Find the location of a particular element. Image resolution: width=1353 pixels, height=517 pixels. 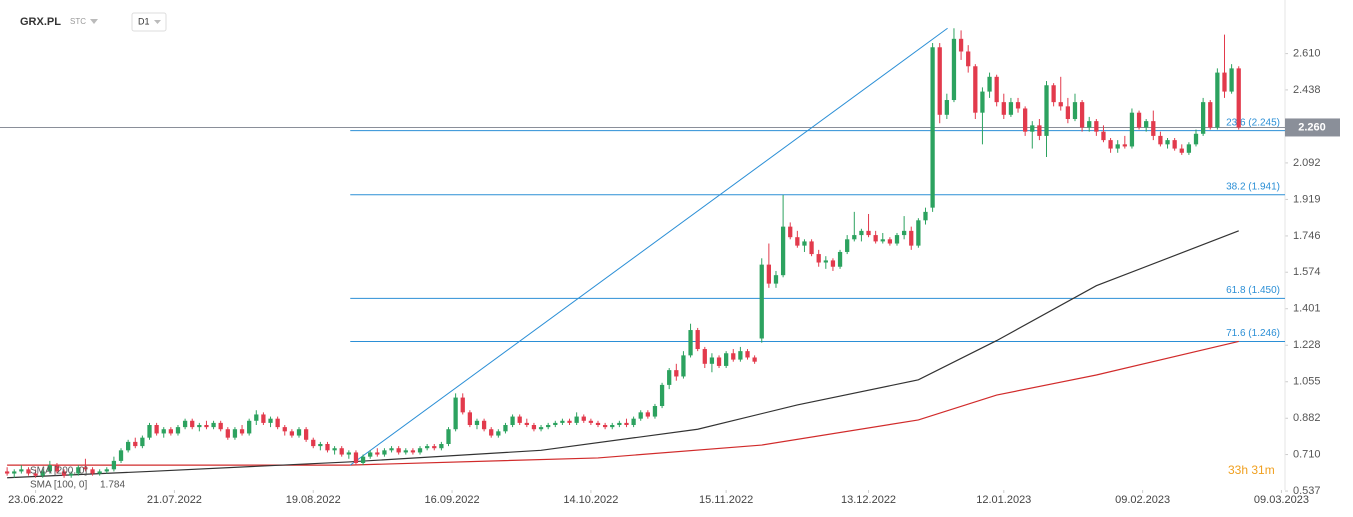

session-timer: 33h 31m is located at coordinates (1251, 470).